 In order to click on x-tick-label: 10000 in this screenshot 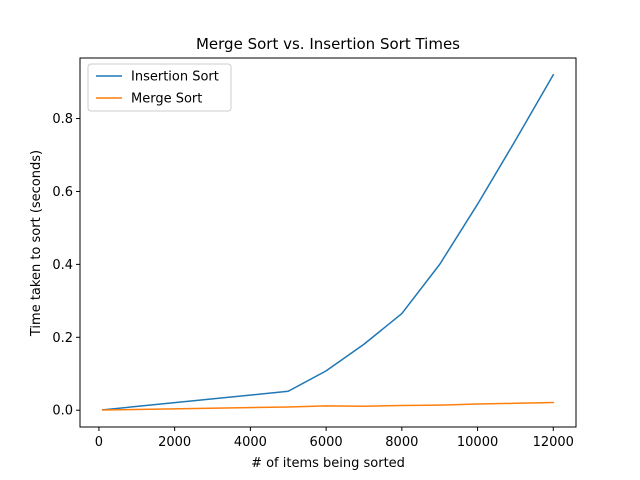, I will do `click(477, 442)`.